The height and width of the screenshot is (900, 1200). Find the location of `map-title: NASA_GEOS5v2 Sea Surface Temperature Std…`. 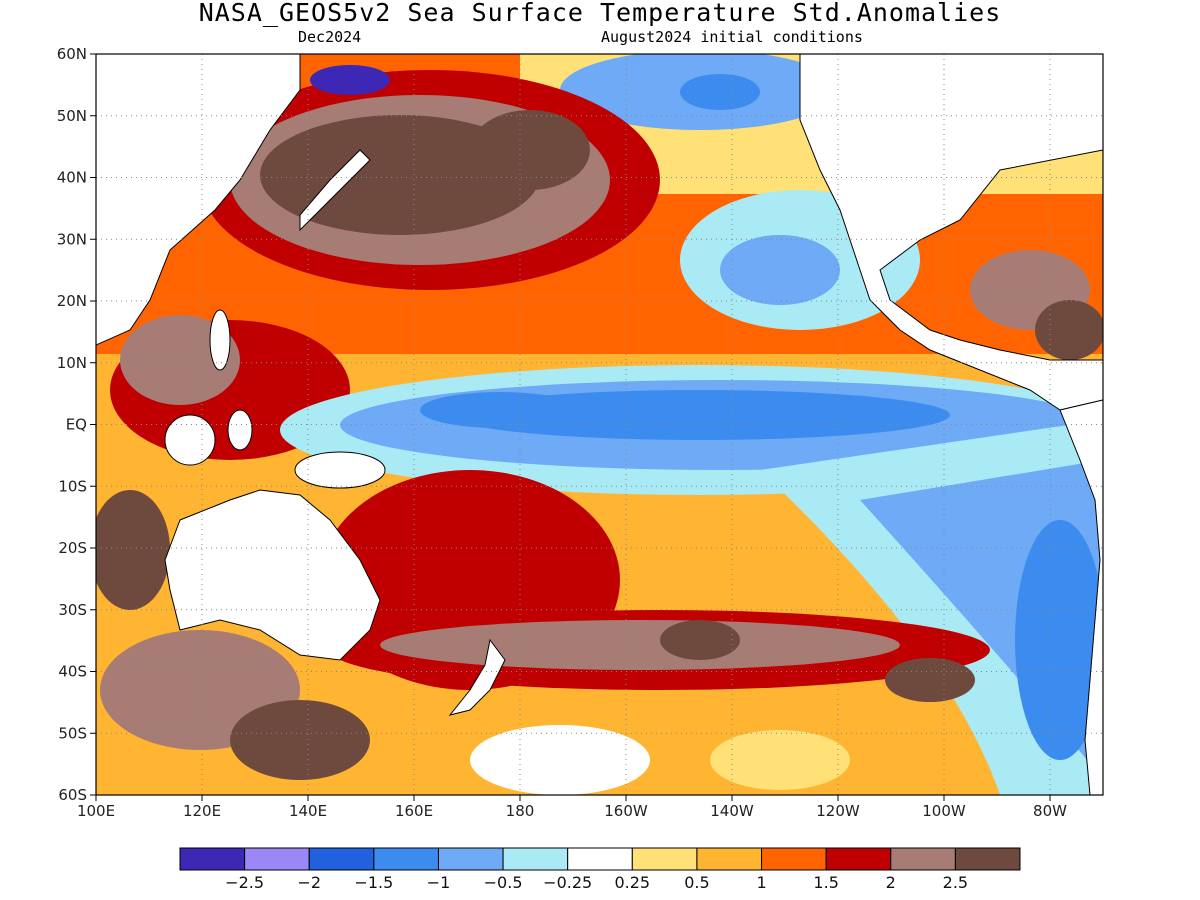

map-title: NASA_GEOS5v2 Sea Surface Temperature Std… is located at coordinates (600, 13).